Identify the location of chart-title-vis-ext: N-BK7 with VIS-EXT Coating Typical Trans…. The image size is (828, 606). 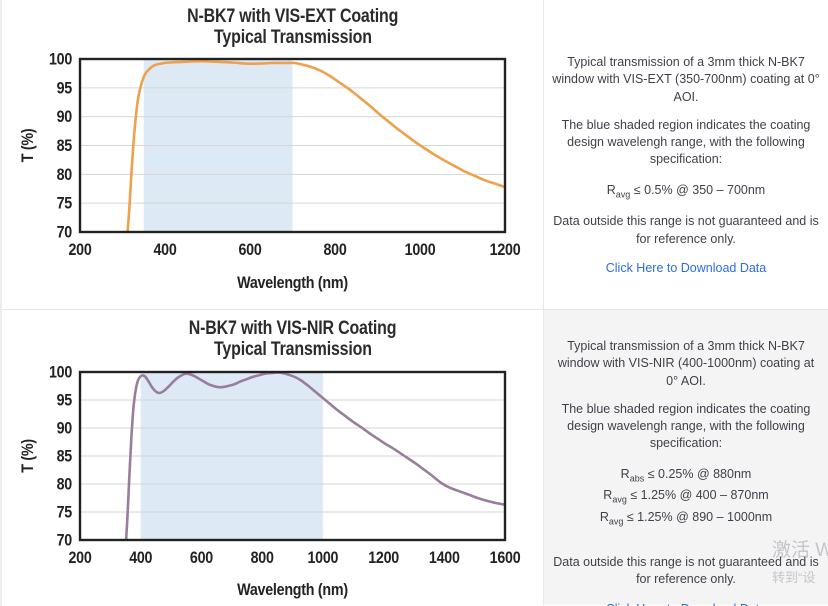
(292, 27).